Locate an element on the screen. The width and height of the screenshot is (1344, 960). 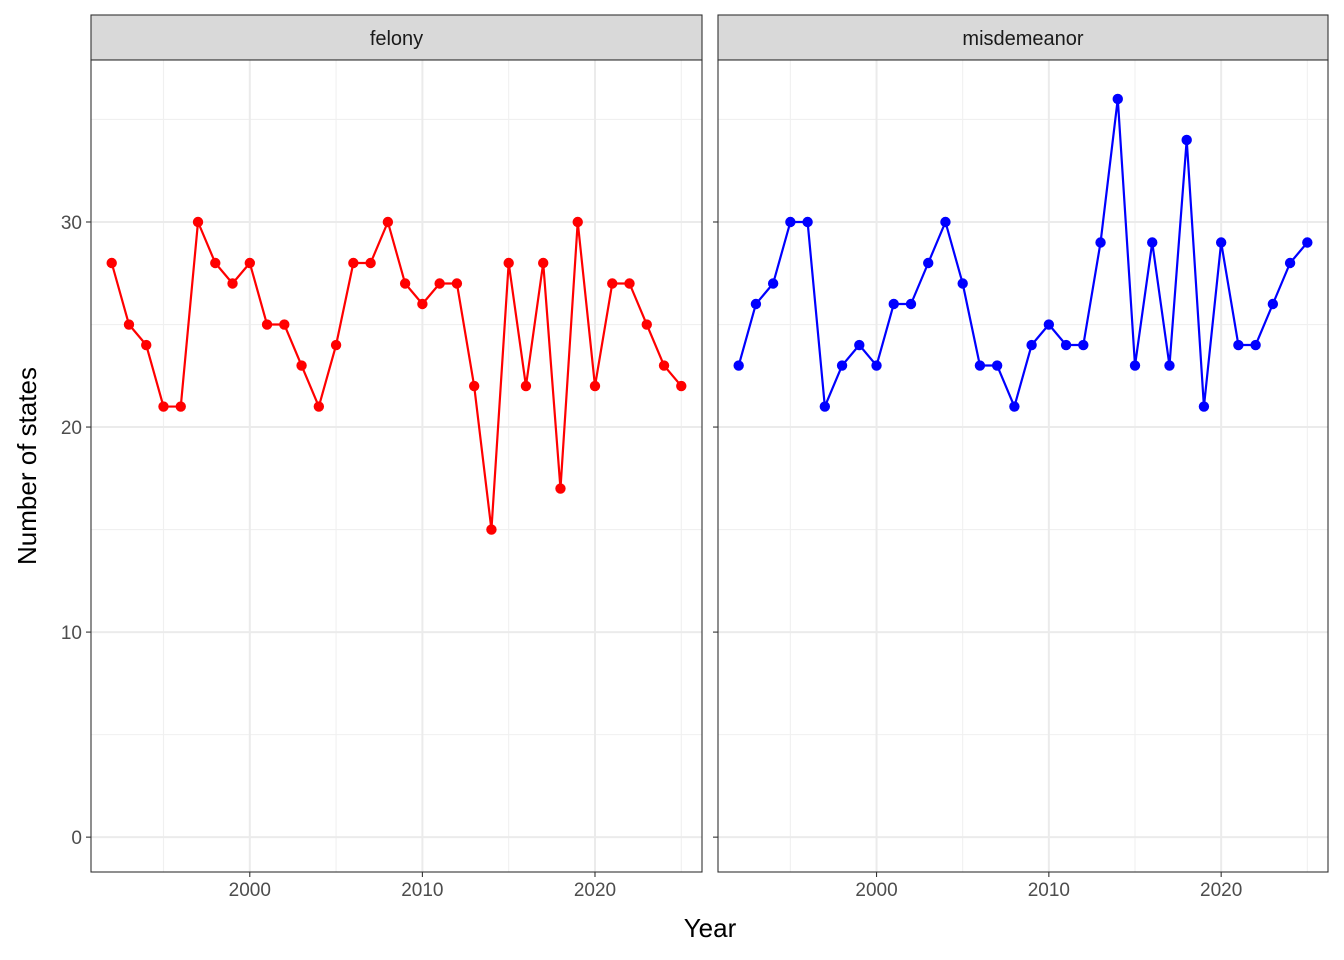
y-tick-label: 20 is located at coordinates (71, 428).